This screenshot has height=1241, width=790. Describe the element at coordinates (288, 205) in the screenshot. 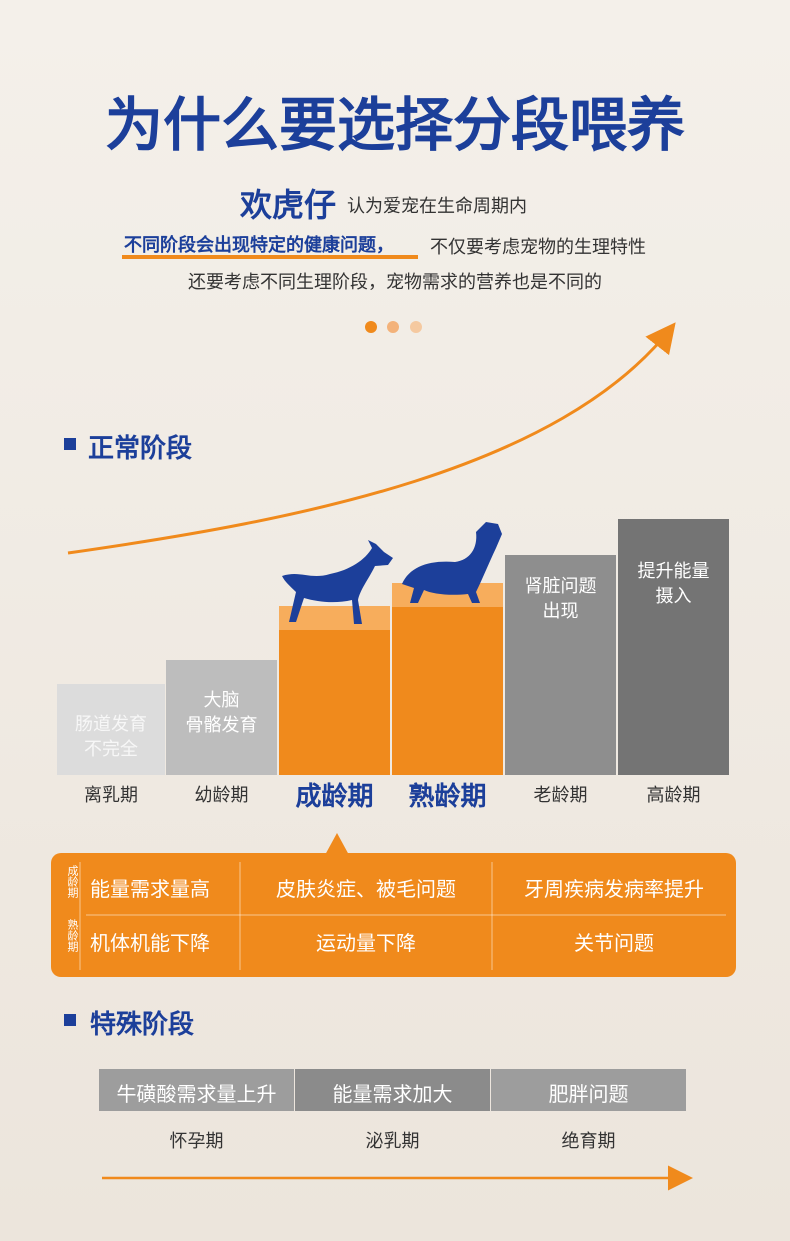

I see `brand: 欢虎仔` at that location.